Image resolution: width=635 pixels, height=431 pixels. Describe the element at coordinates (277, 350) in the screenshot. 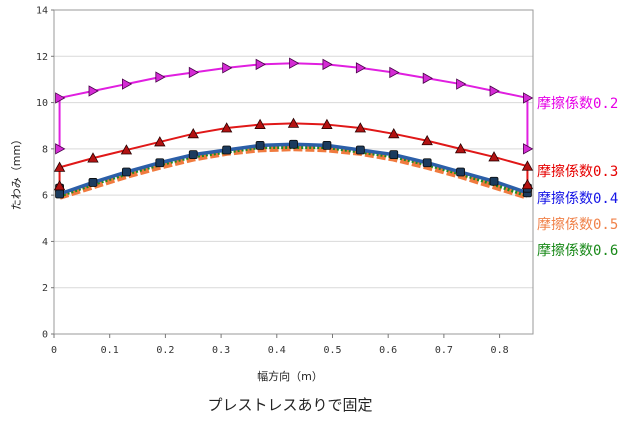

I see `x-tick-label: 0.4` at that location.